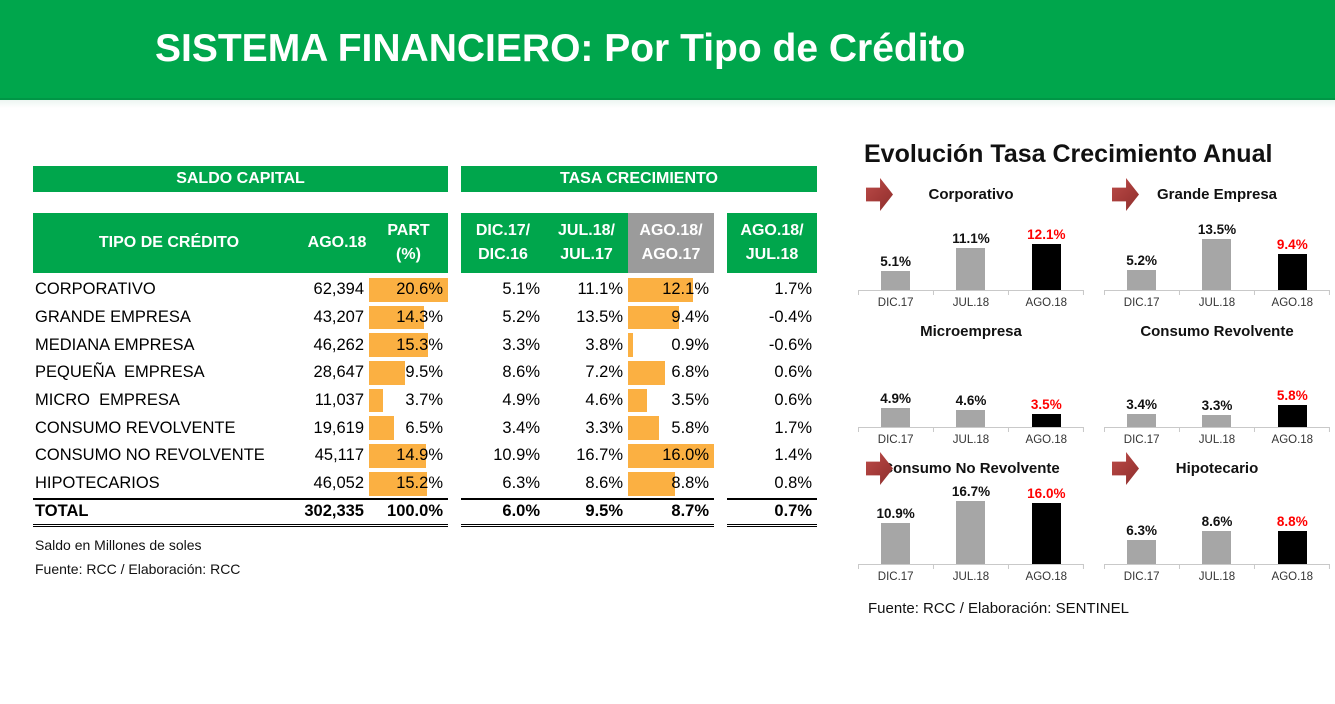 The image size is (1335, 704). What do you see at coordinates (138, 569) in the screenshot?
I see `footnote-source-table: Fuente: RCC / Elaboración: RCC` at bounding box center [138, 569].